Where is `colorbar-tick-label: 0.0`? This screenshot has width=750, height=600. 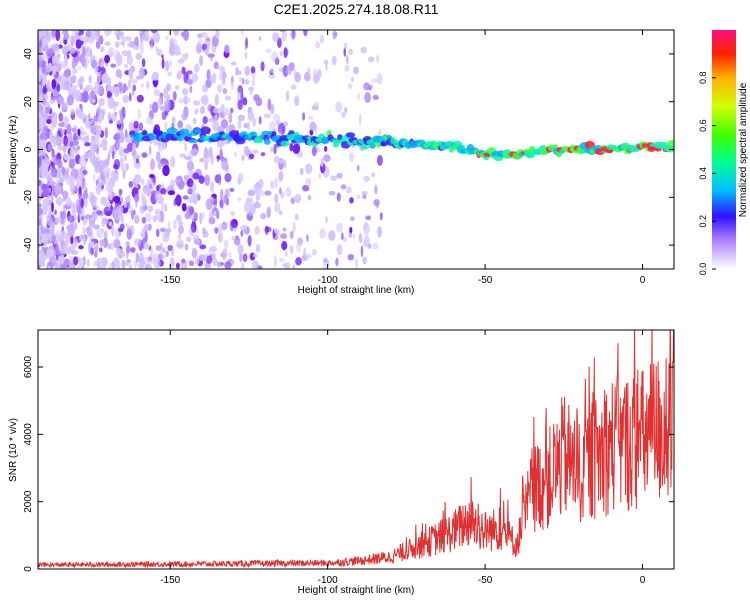 colorbar-tick-label: 0.0 is located at coordinates (703, 269).